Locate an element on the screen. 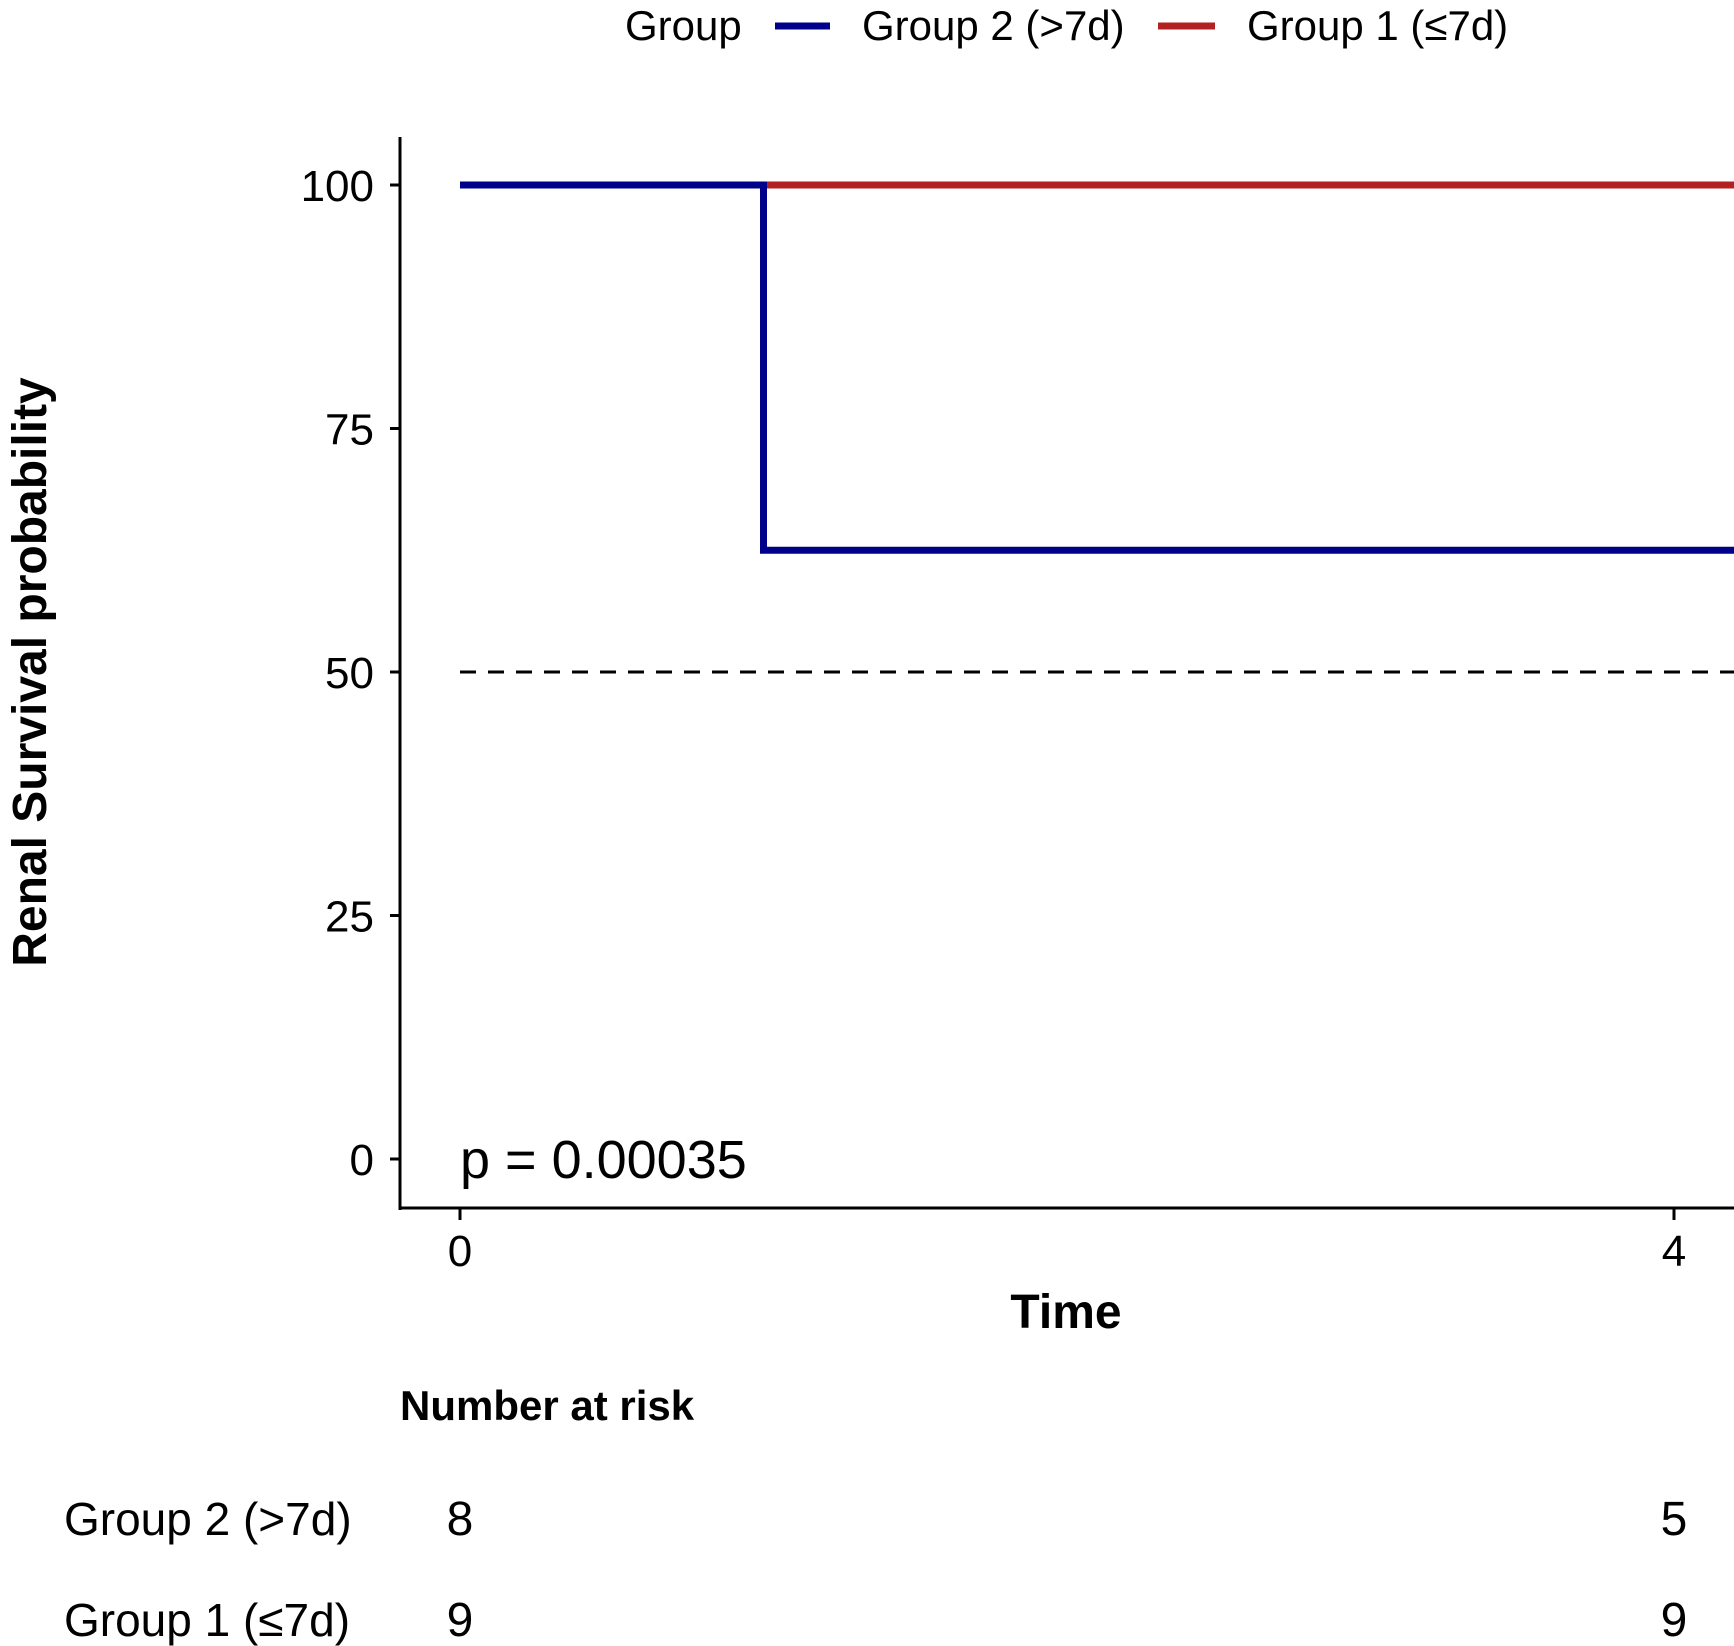 Image resolution: width=1734 pixels, height=1646 pixels. x-tick-label-4: 4 is located at coordinates (1674, 1251).